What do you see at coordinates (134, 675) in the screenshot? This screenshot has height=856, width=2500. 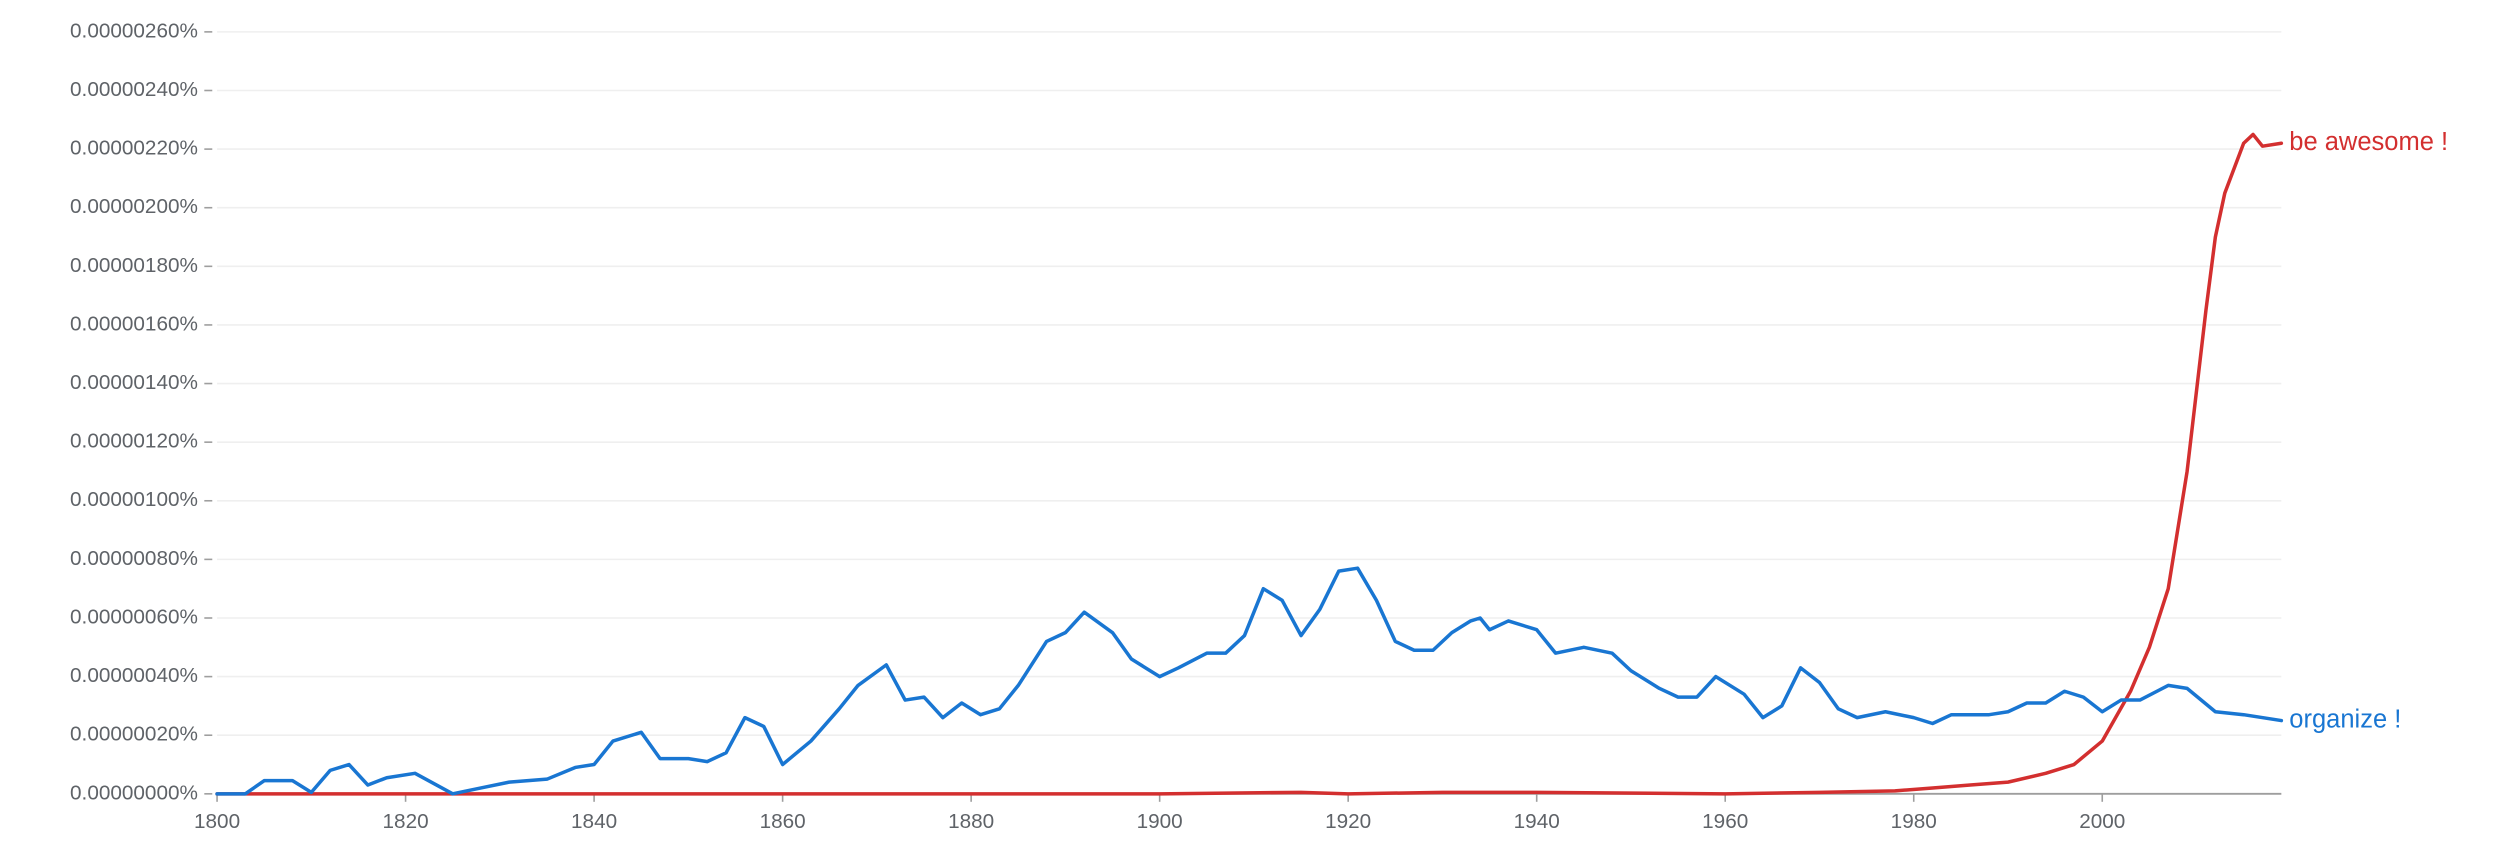 I see `y-tick-label: 0.00000040%` at bounding box center [134, 675].